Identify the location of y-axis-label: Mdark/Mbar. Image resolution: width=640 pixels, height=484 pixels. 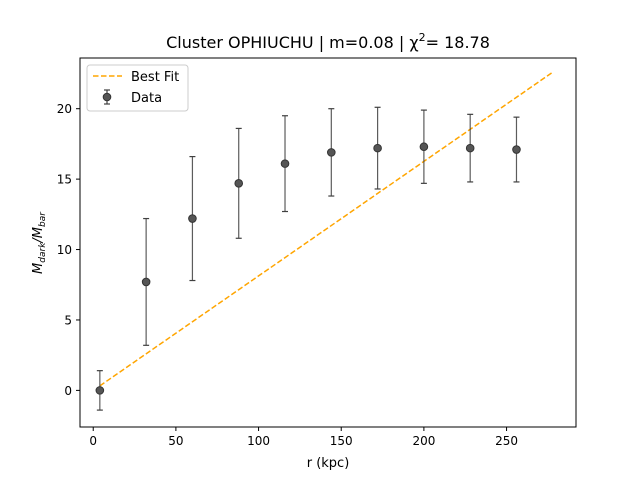
(39, 242).